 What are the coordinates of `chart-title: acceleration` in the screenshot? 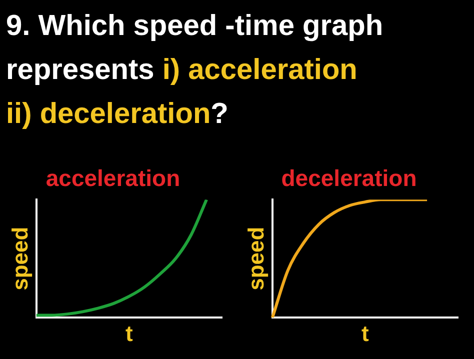 It's located at (113, 178).